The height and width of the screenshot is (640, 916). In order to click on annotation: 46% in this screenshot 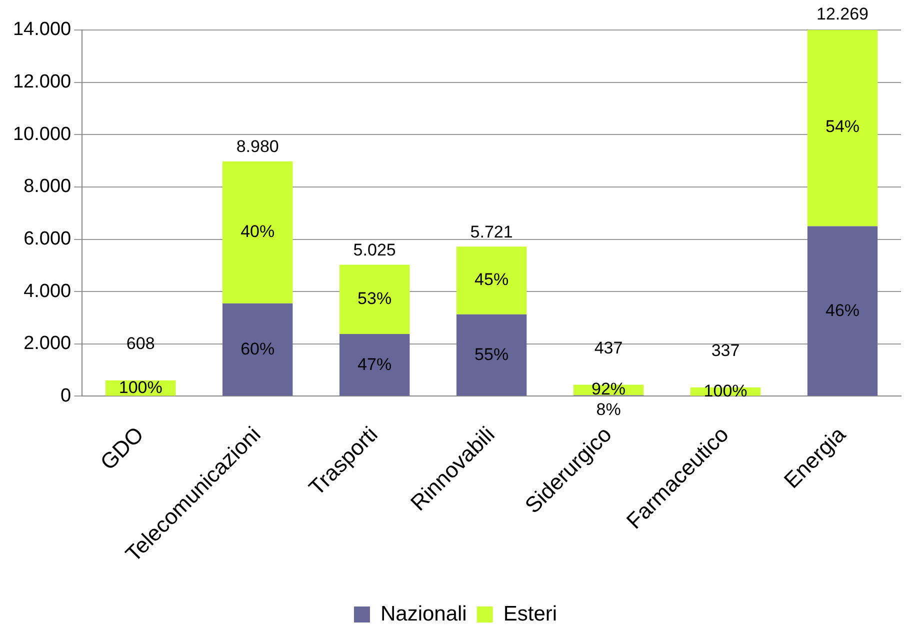, I will do `click(842, 310)`.